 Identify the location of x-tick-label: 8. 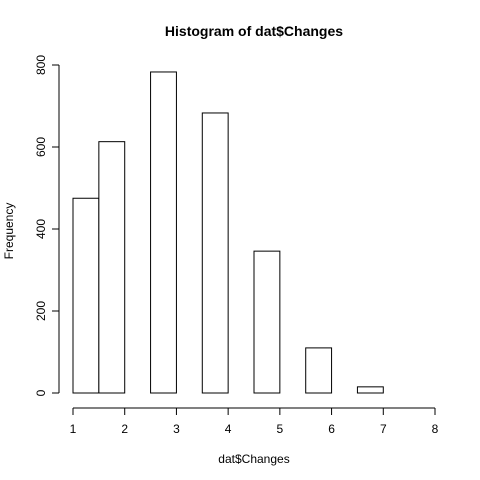
(435, 429).